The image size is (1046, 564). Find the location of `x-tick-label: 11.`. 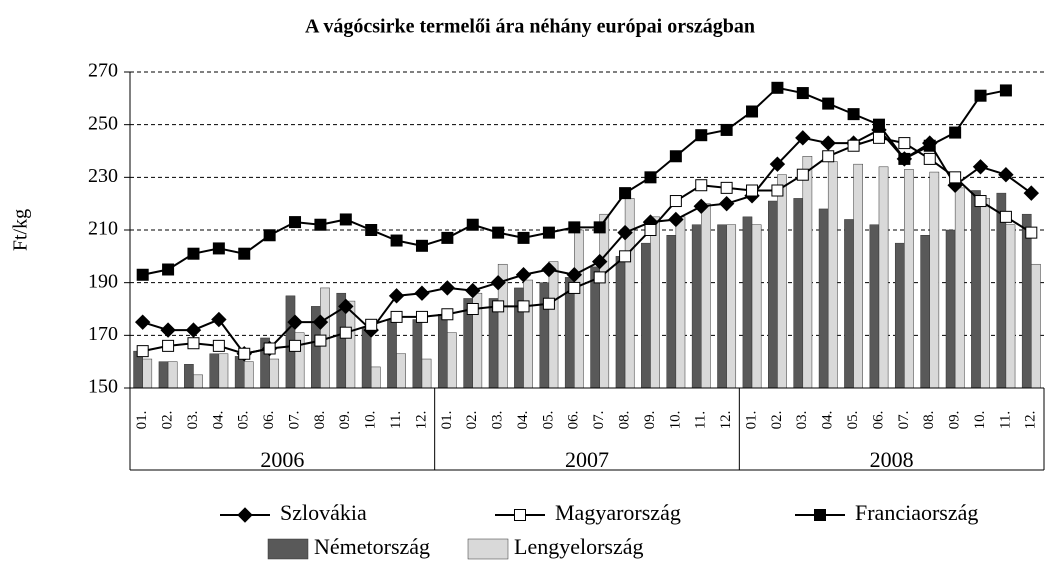

x-tick-label: 11. is located at coordinates (396, 420).